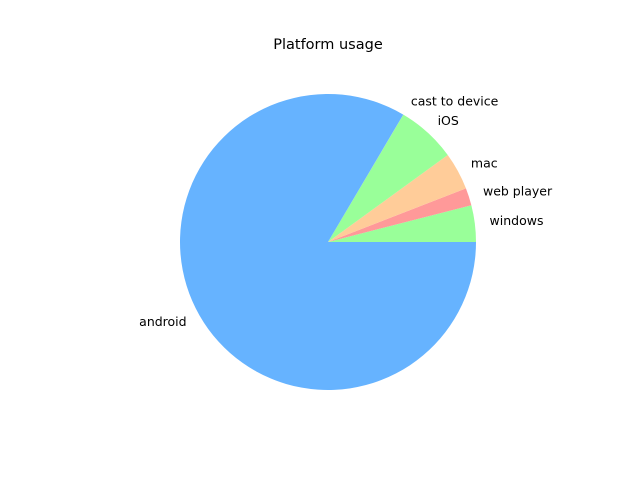 The height and width of the screenshot is (480, 640). I want to click on pie-label-cast-to-device: cast to device, so click(455, 100).